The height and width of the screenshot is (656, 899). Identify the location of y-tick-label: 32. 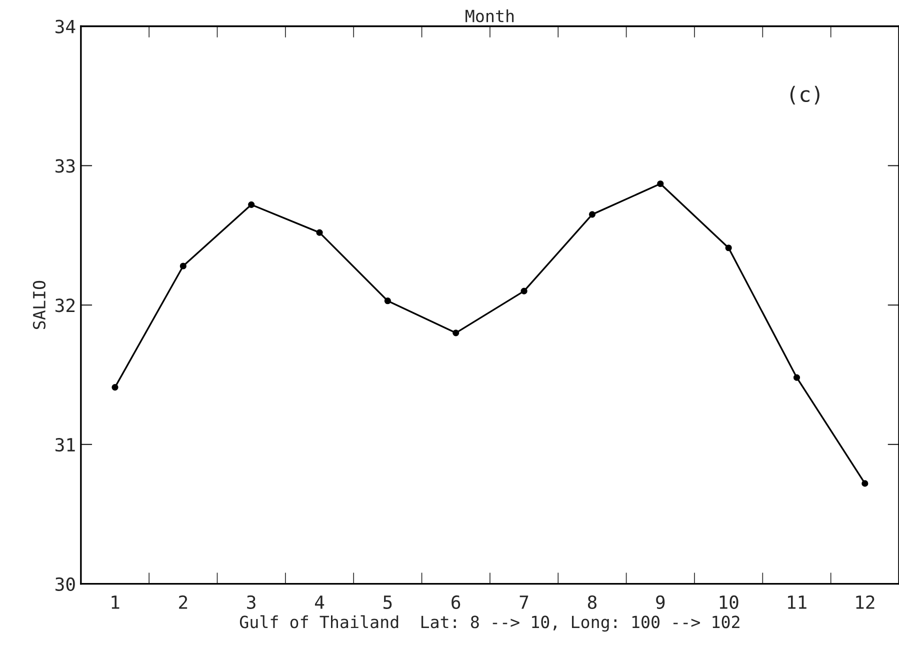
(65, 305).